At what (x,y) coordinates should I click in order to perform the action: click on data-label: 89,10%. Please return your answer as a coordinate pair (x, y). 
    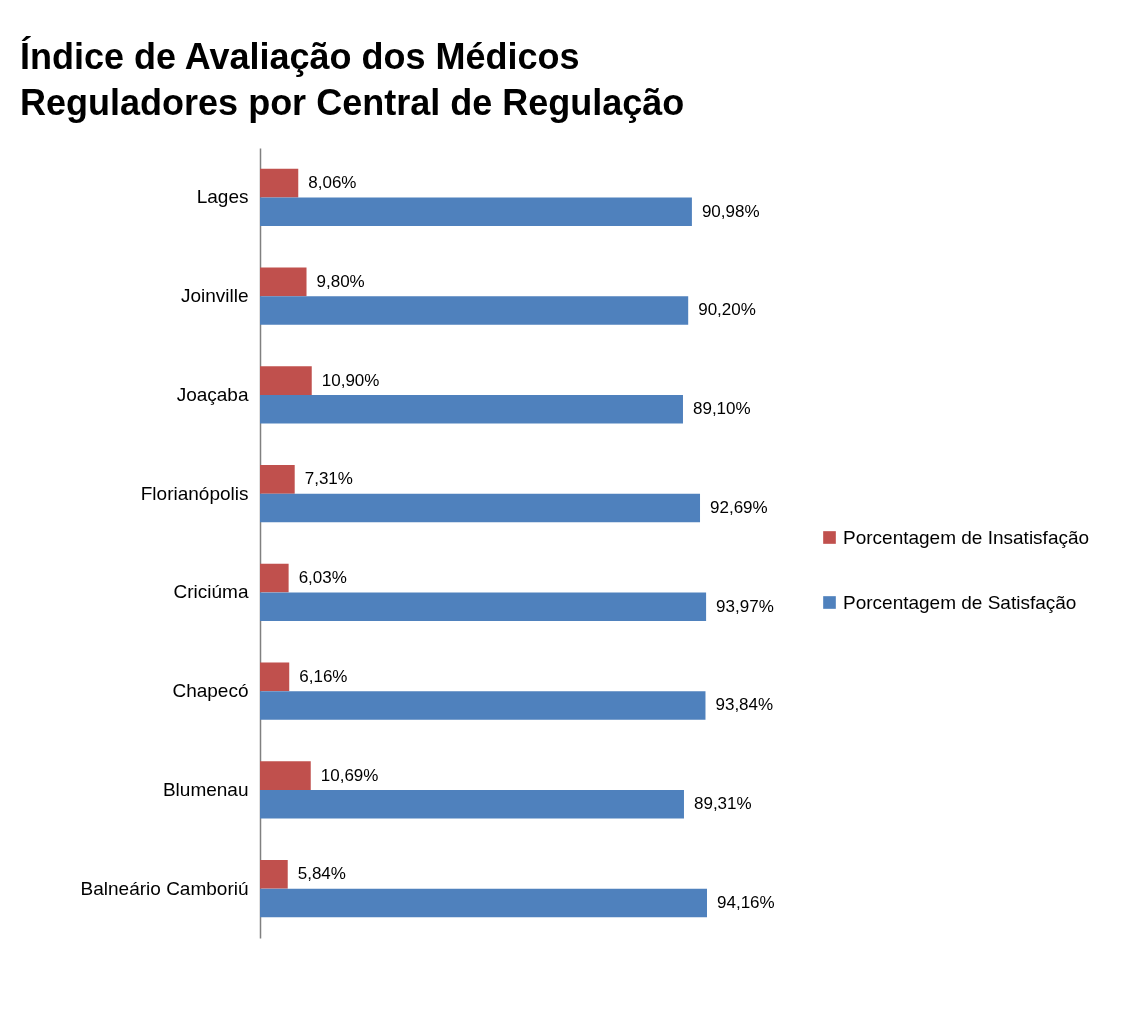
    Looking at the image, I should click on (721, 409).